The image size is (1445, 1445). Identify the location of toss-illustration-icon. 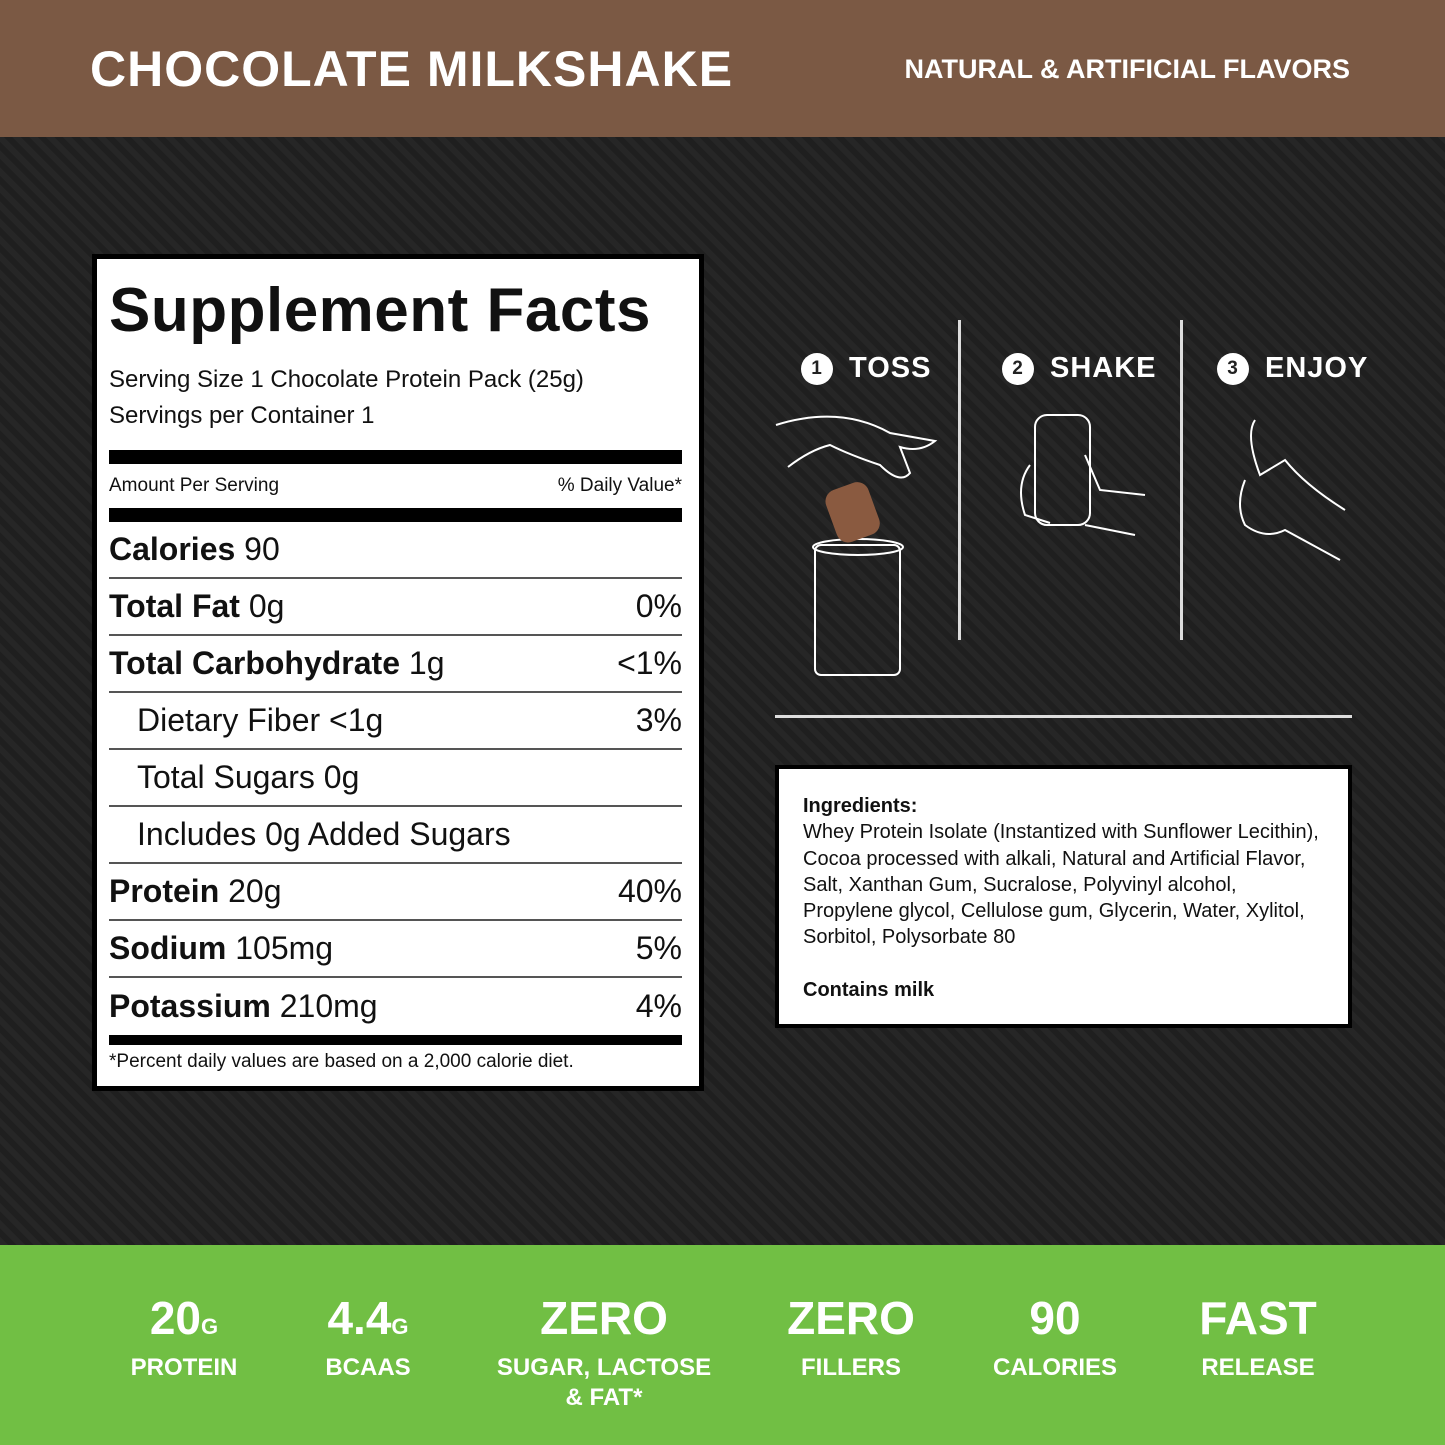
(856, 545).